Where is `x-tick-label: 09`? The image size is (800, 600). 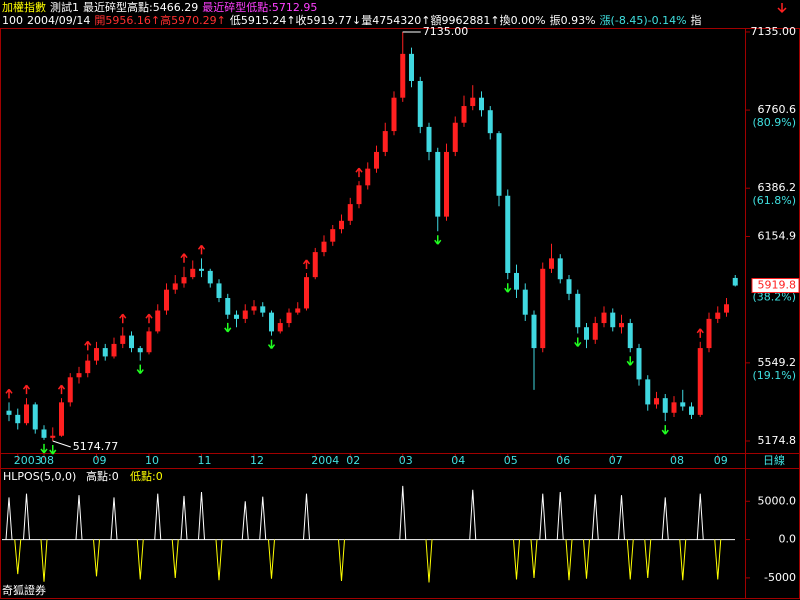
x-tick-label: 09 is located at coordinates (100, 460).